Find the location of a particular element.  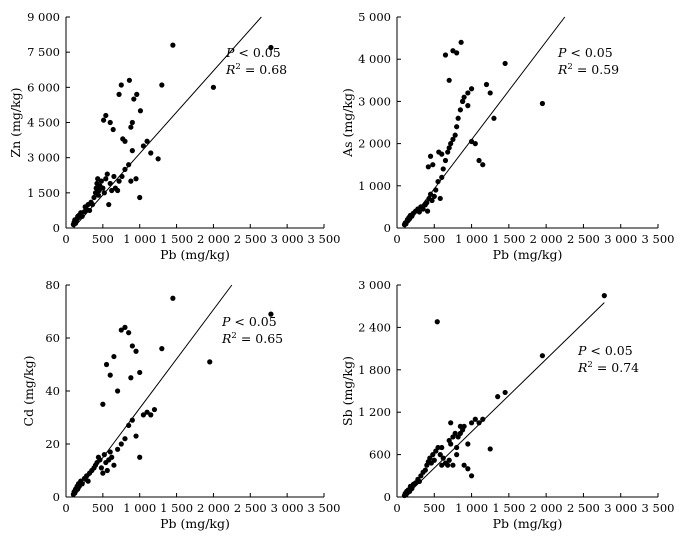

y-tick-label: 1 200 is located at coordinates (374, 412).